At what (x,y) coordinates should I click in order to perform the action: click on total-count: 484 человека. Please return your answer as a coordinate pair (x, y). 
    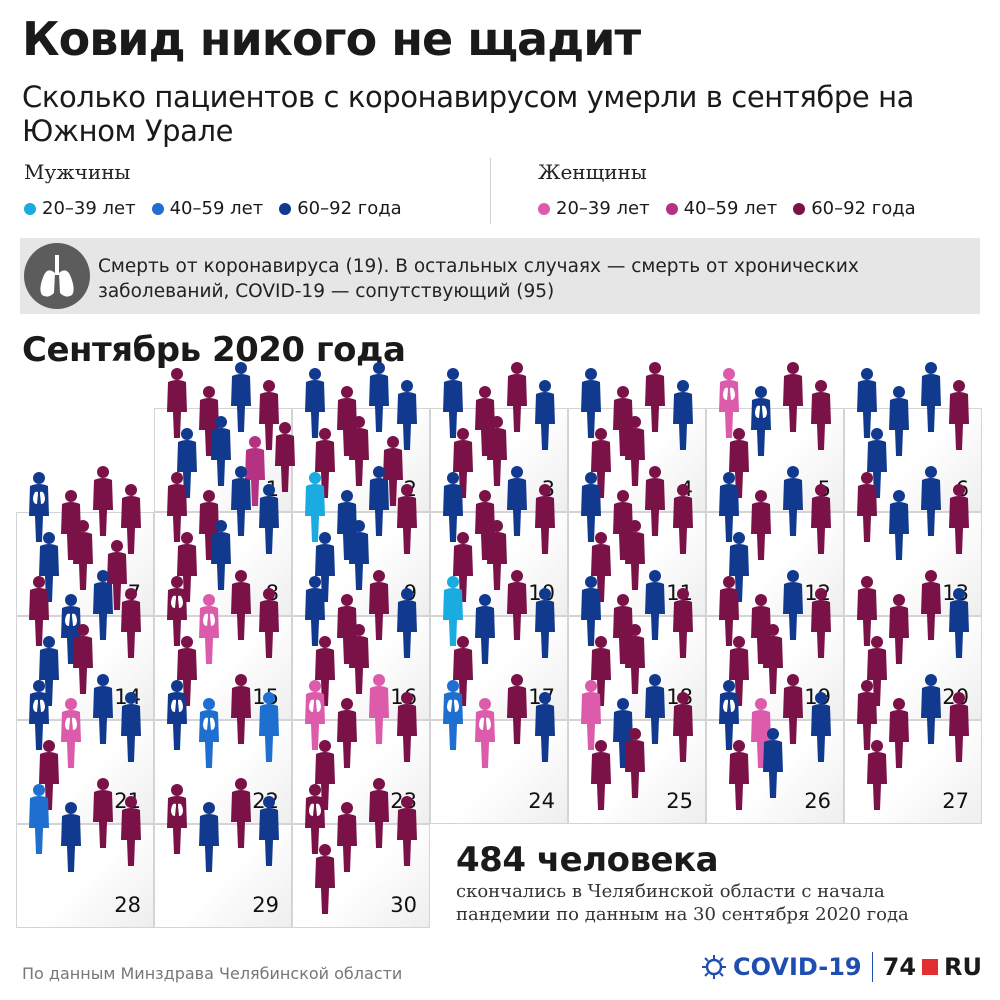
    Looking at the image, I should click on (587, 860).